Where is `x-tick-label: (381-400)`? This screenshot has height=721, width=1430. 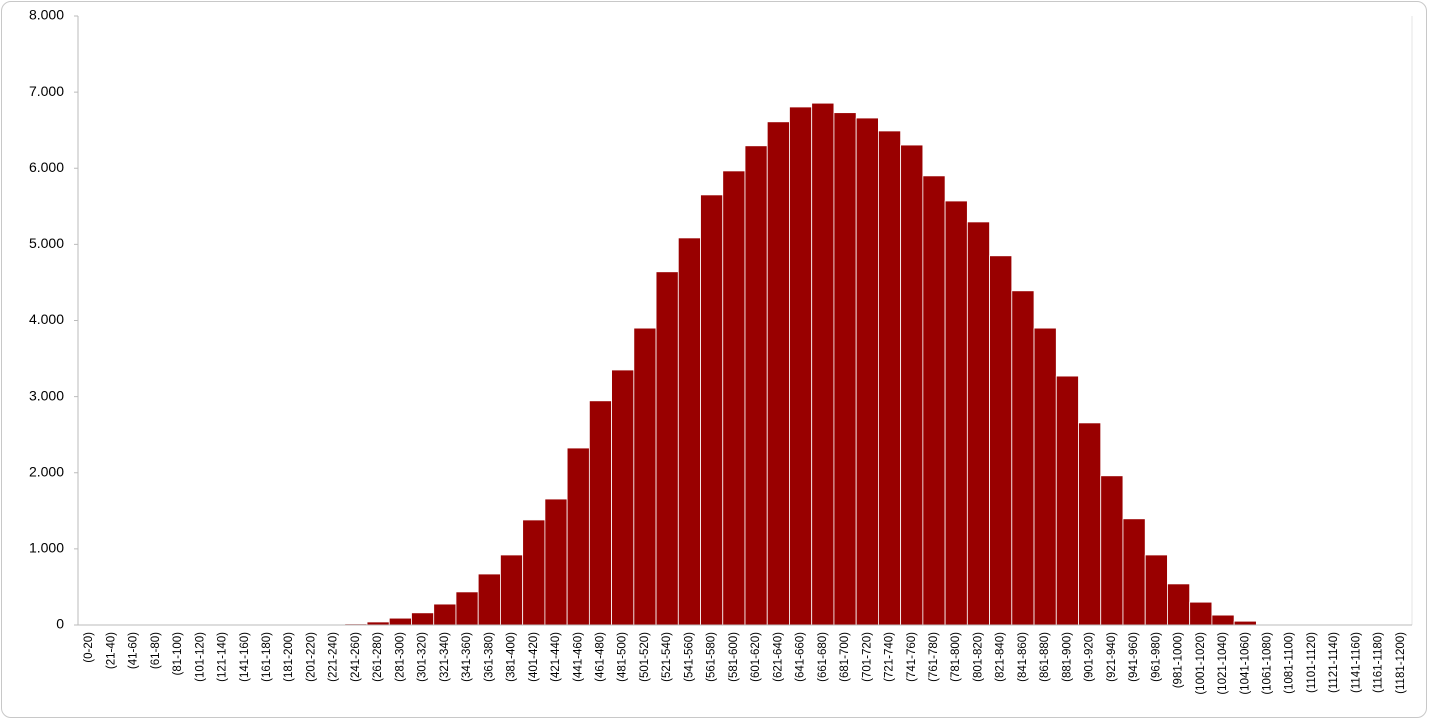 x-tick-label: (381-400) is located at coordinates (512, 657).